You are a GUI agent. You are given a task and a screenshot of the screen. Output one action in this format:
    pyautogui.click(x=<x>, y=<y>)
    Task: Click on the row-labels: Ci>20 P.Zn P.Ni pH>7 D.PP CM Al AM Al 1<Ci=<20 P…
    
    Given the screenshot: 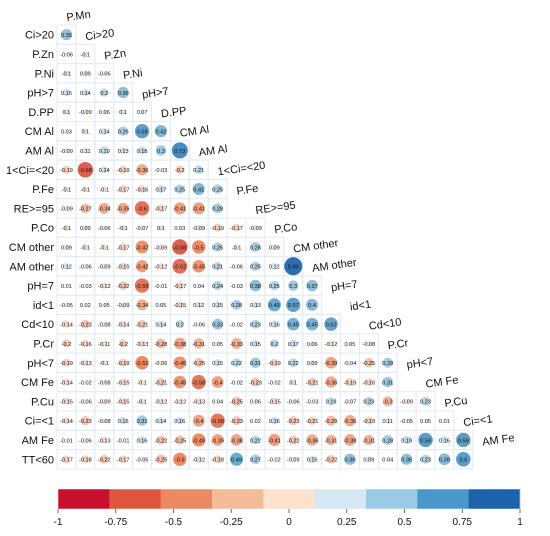 What is the action you would take?
    pyautogui.click(x=30, y=248)
    